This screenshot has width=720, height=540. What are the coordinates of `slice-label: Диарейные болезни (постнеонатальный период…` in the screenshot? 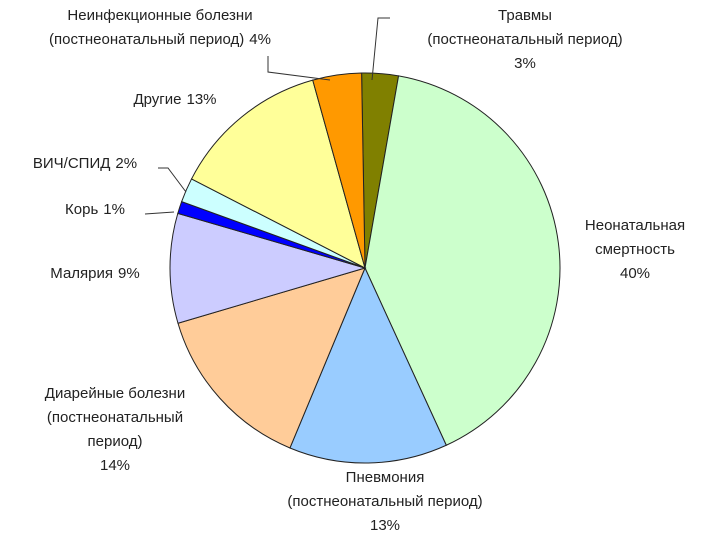 It's located at (115, 429).